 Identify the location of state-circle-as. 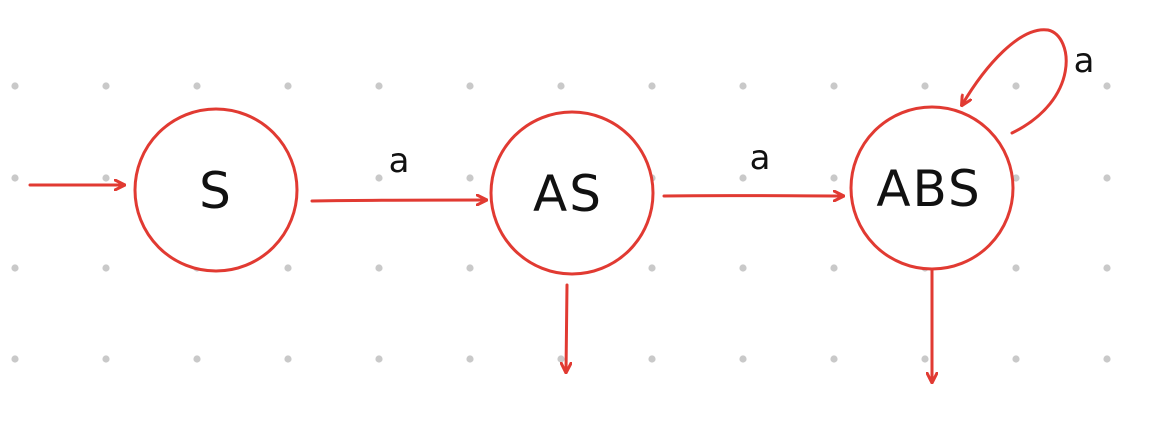
(572, 193).